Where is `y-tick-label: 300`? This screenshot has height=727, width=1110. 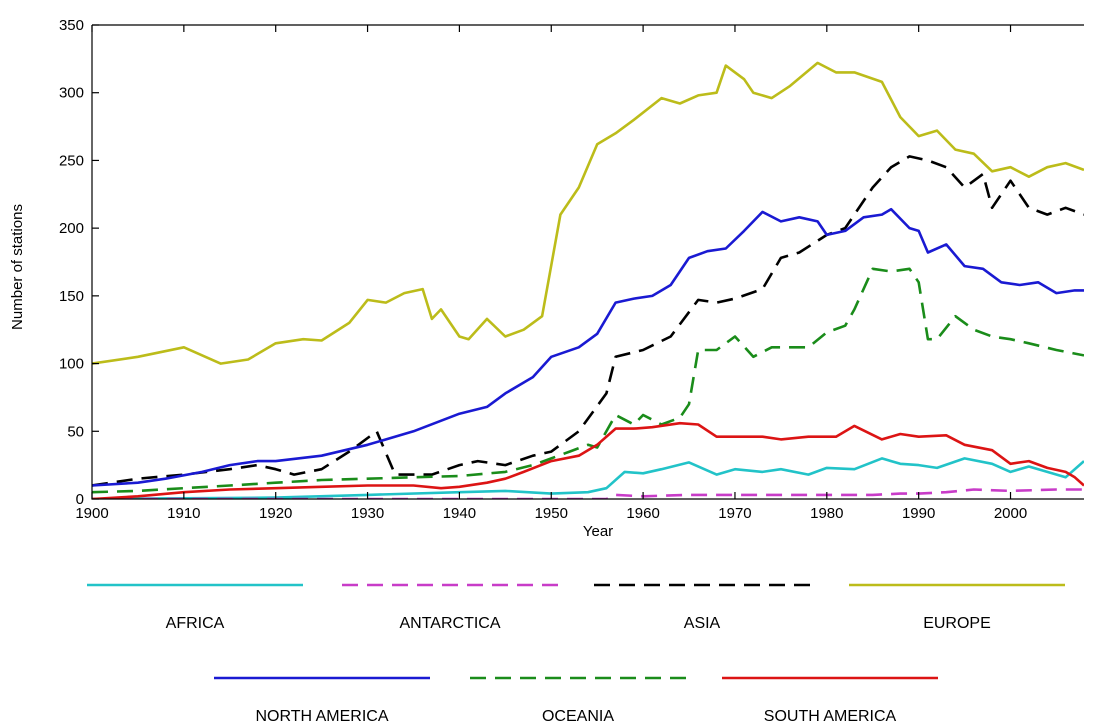 y-tick-label: 300 is located at coordinates (71, 93).